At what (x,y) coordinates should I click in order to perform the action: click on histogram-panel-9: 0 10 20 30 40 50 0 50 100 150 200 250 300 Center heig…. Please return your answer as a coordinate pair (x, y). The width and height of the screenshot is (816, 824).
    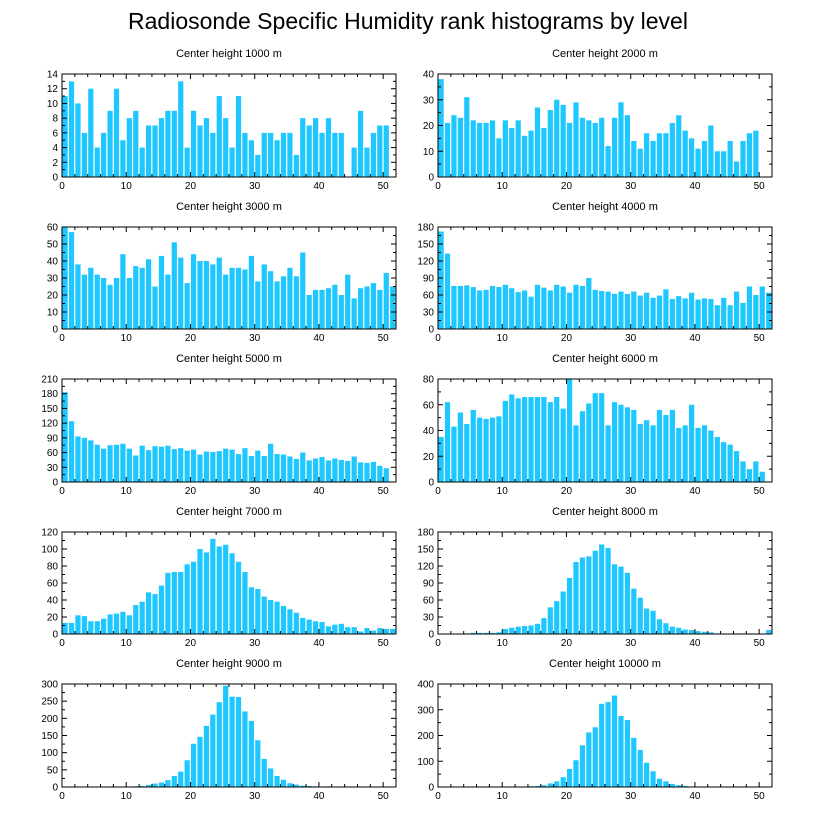
    Looking at the image, I should click on (219, 730).